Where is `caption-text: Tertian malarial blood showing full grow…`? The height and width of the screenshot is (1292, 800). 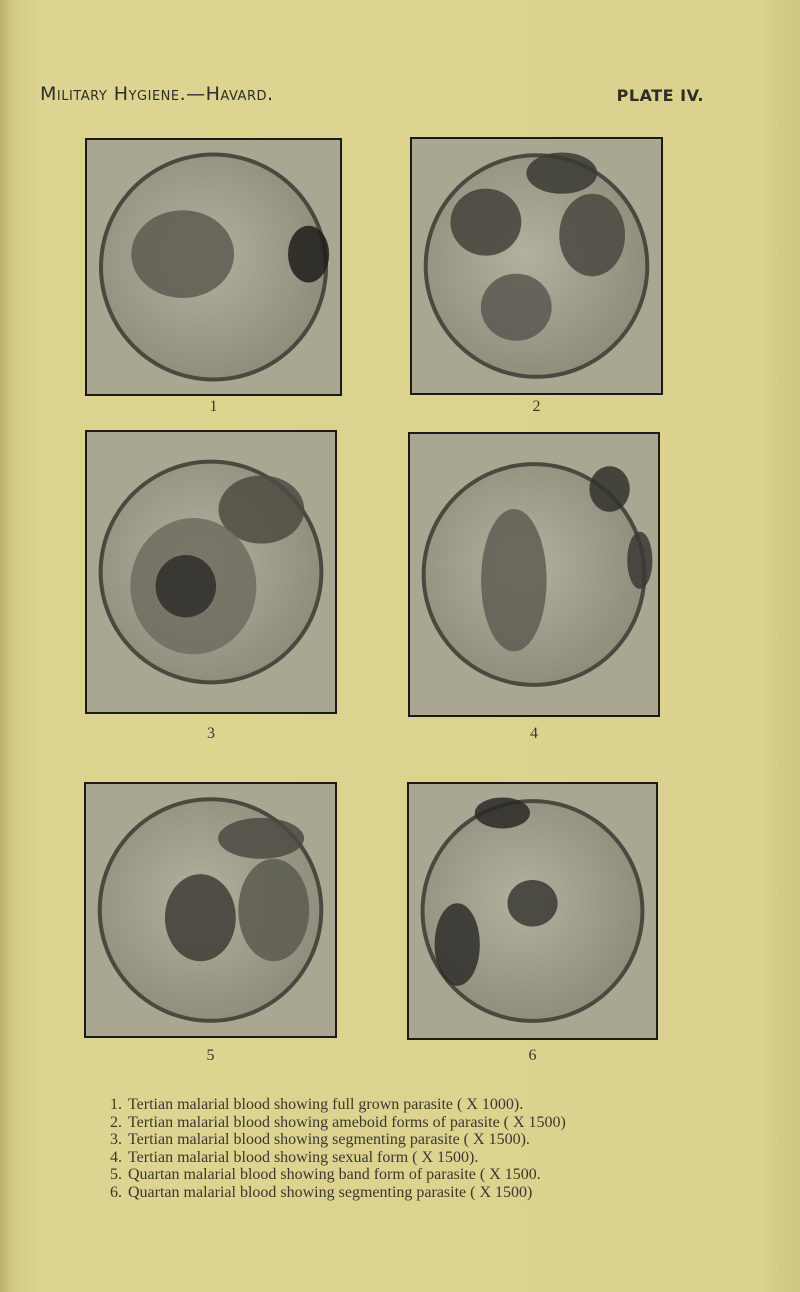
caption-text: Tertian malarial blood showing full grow… is located at coordinates (326, 1104).